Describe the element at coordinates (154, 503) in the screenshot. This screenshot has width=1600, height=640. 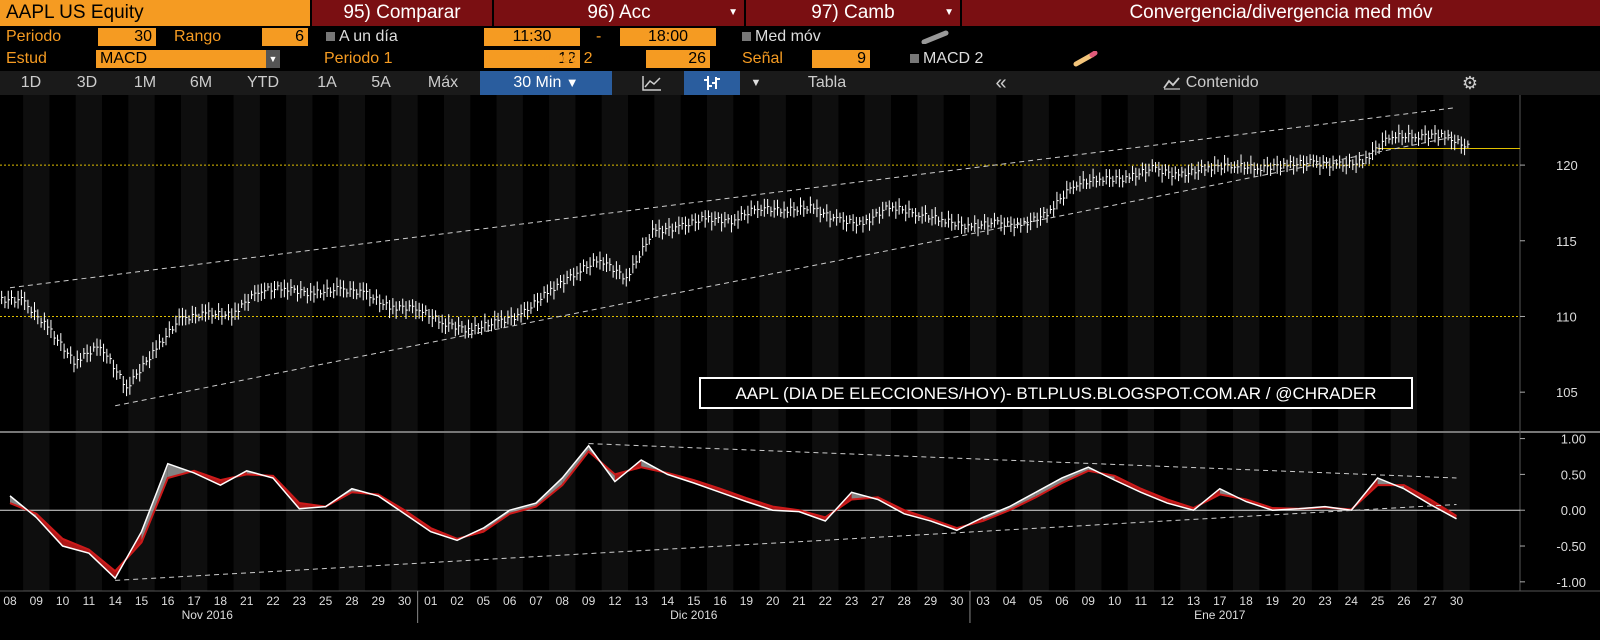
I see `macd-fill-segment` at that location.